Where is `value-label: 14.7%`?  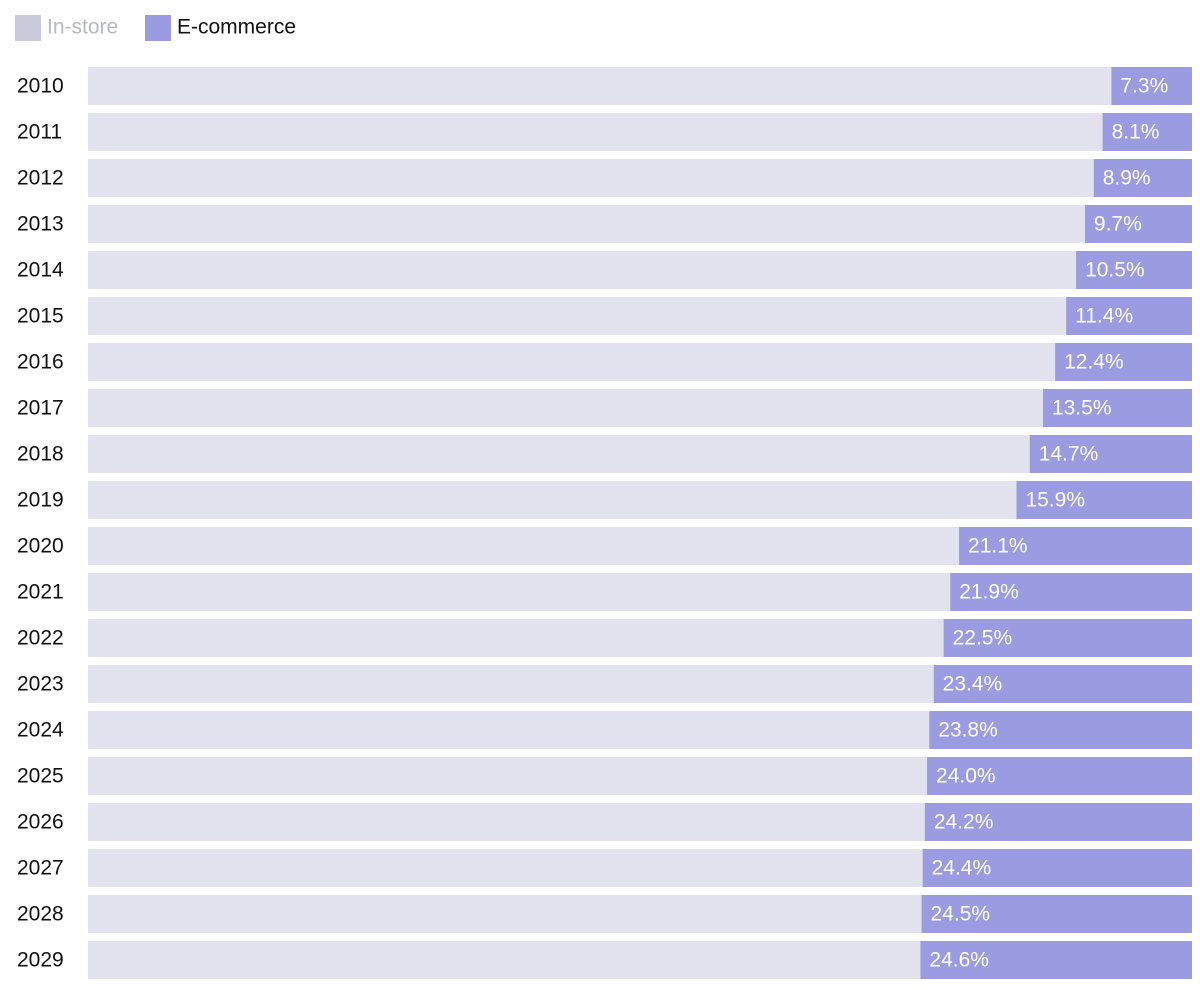
value-label: 14.7% is located at coordinates (1069, 454).